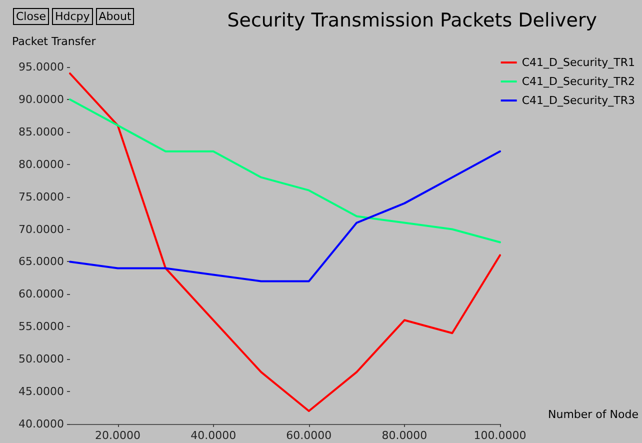 The width and height of the screenshot is (642, 443). Describe the element at coordinates (213, 435) in the screenshot. I see `x-tick-label: 40.0000` at that location.